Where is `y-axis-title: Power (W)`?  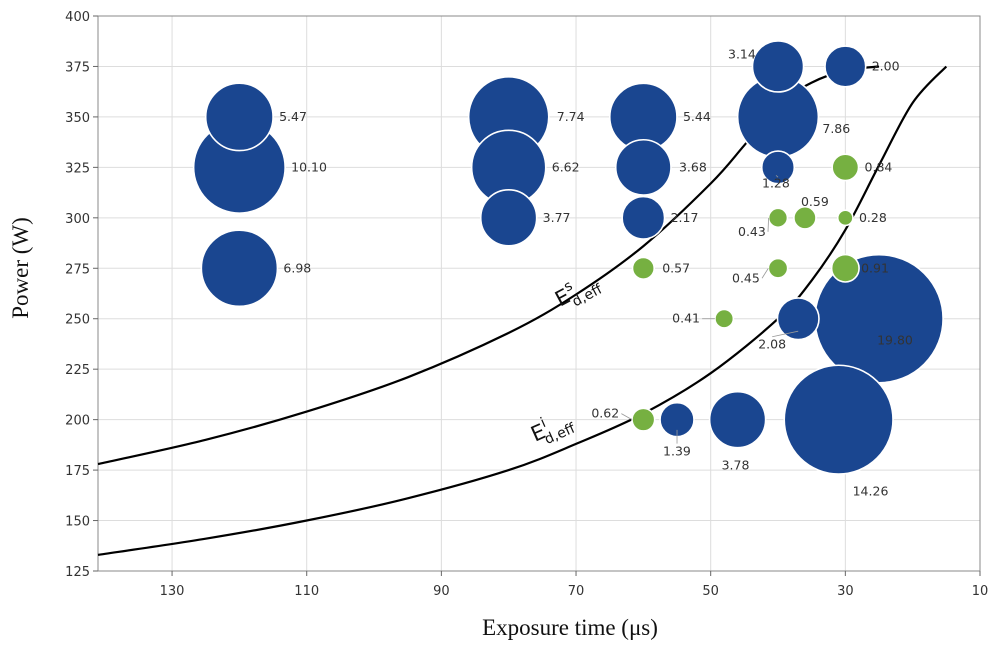 y-axis-title: Power (W) is located at coordinates (20, 268).